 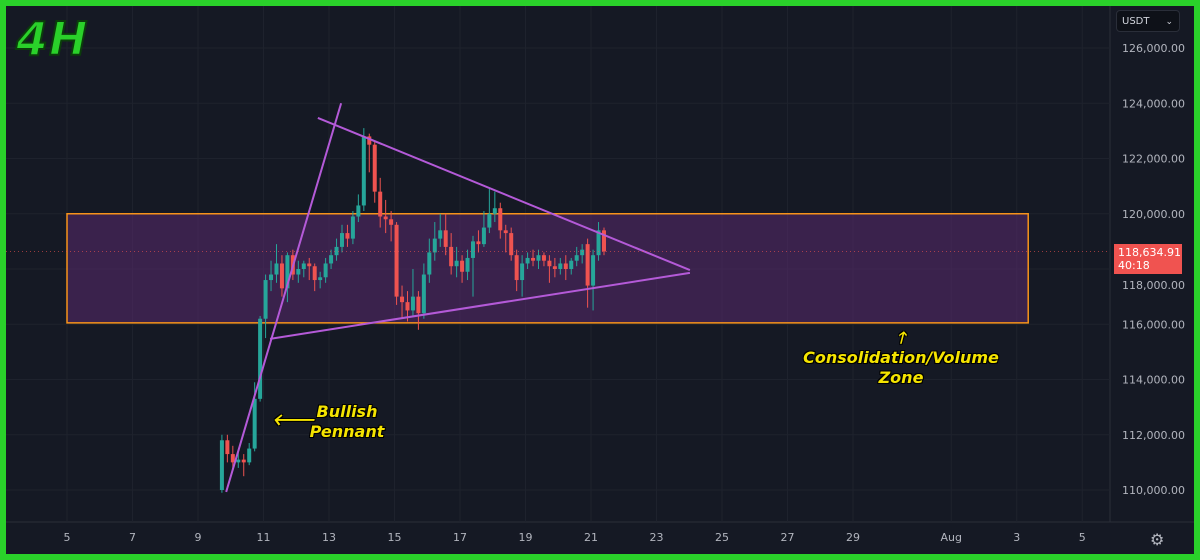 I want to click on gear-icon: ⚙, so click(x=1157, y=539).